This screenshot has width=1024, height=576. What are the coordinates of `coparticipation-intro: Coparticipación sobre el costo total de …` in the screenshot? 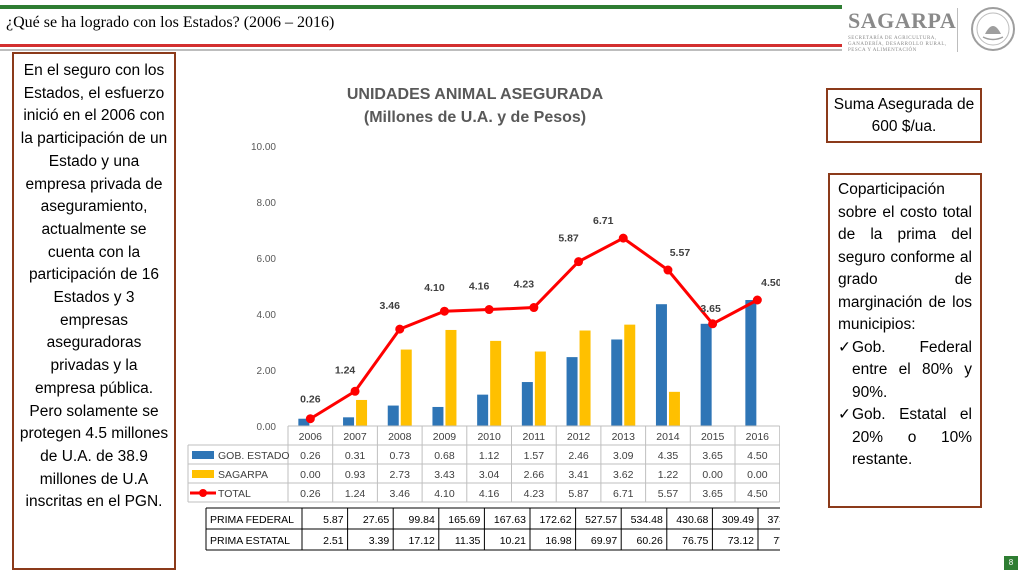 It's located at (905, 257).